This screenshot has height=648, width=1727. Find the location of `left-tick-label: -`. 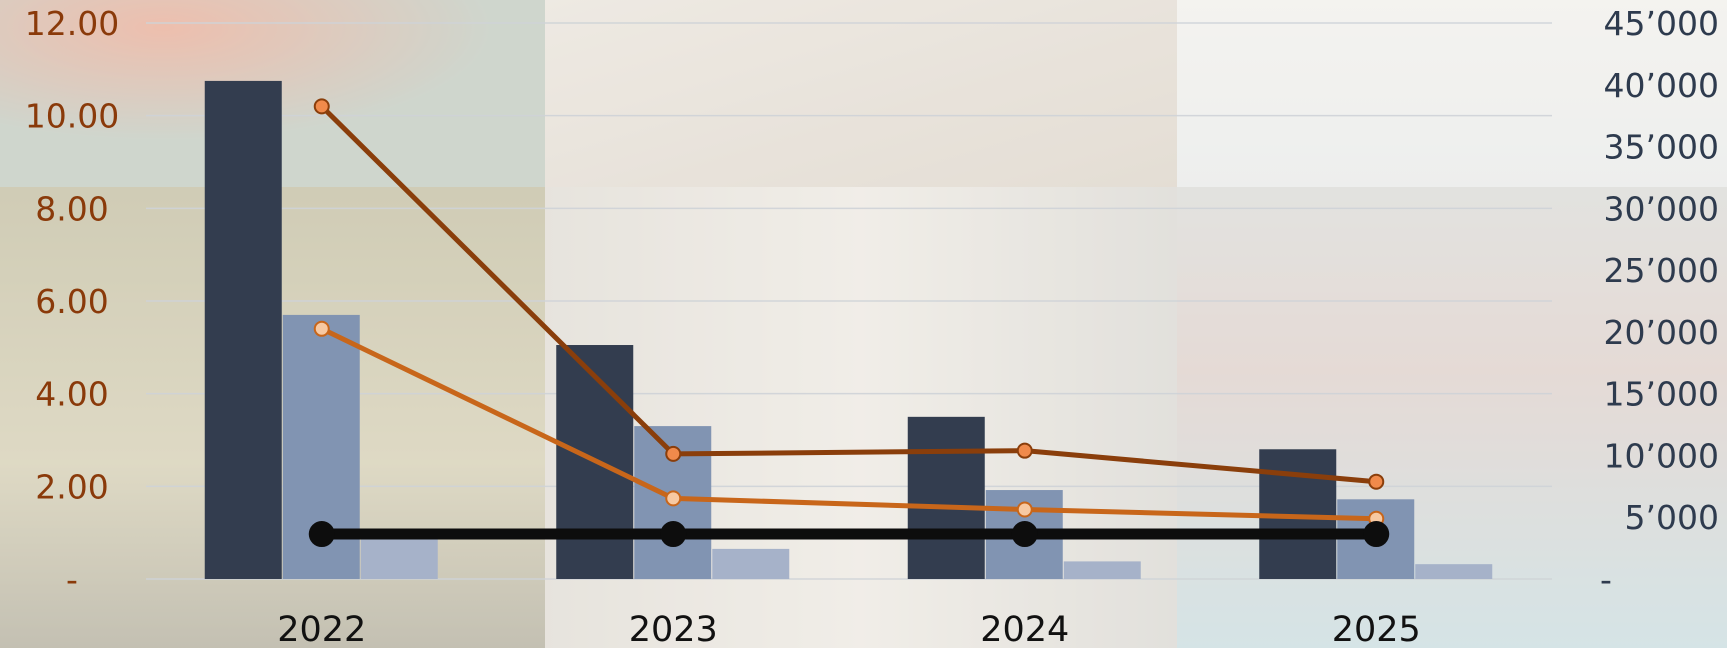

left-tick-label: - is located at coordinates (72, 579).